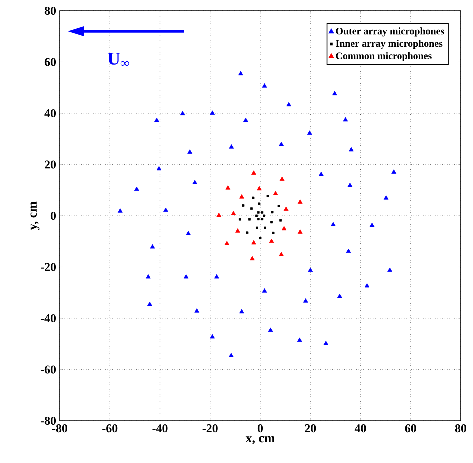  I want to click on y-tick-label: 0, so click(53, 216).